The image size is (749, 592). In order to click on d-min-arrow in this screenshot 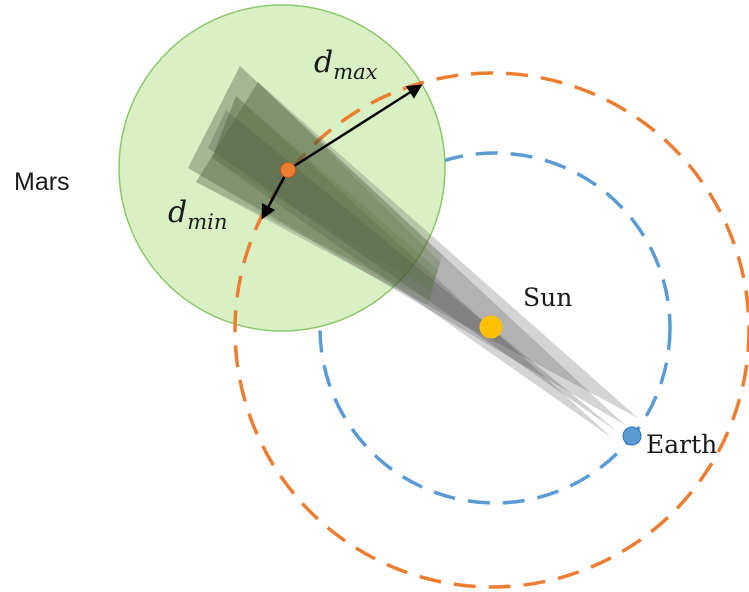, I will do `click(275, 194)`.